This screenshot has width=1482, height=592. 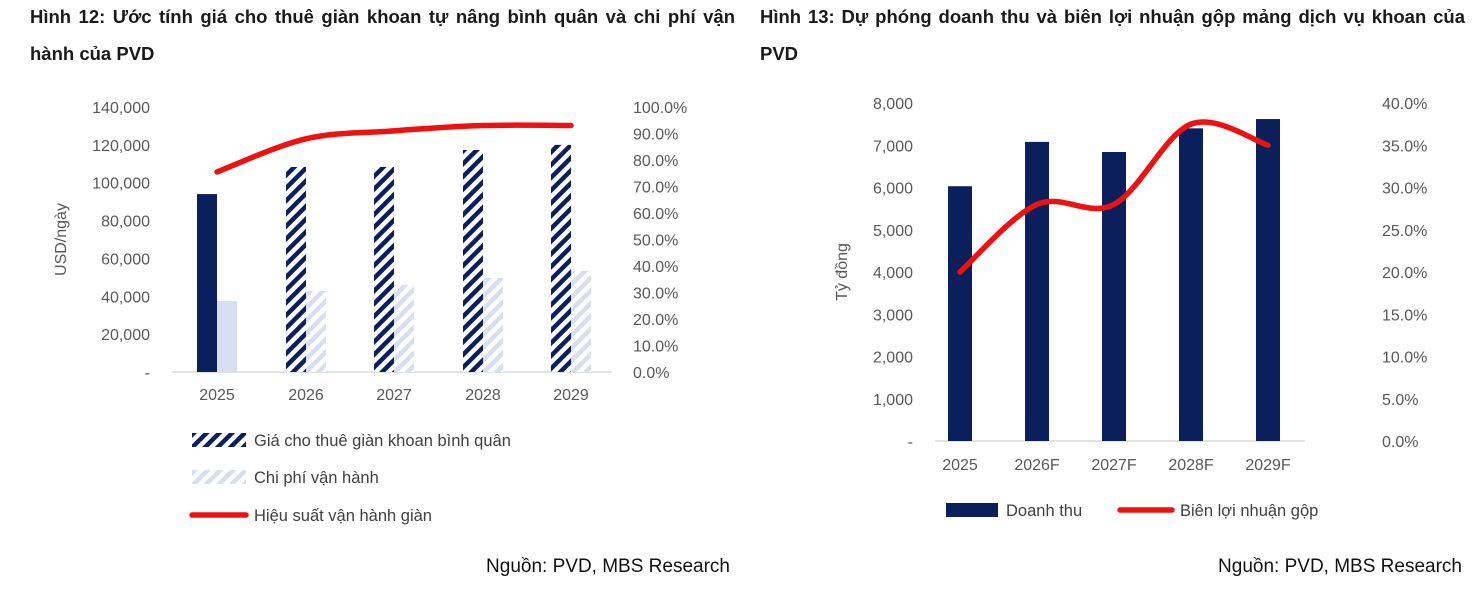 I want to click on chart2-y2-tick: 30.0%, so click(x=1404, y=189).